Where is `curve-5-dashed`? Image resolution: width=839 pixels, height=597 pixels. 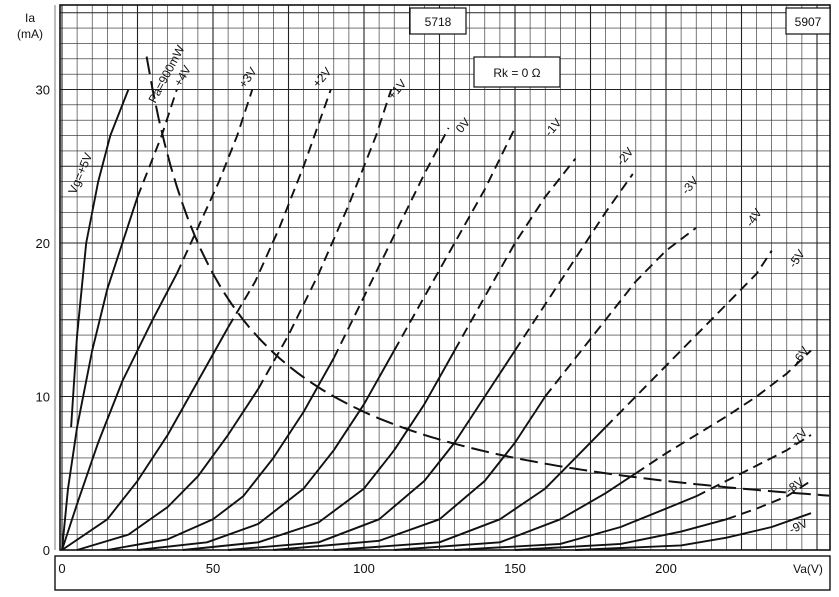
curve-5-dashed is located at coordinates (391, 243).